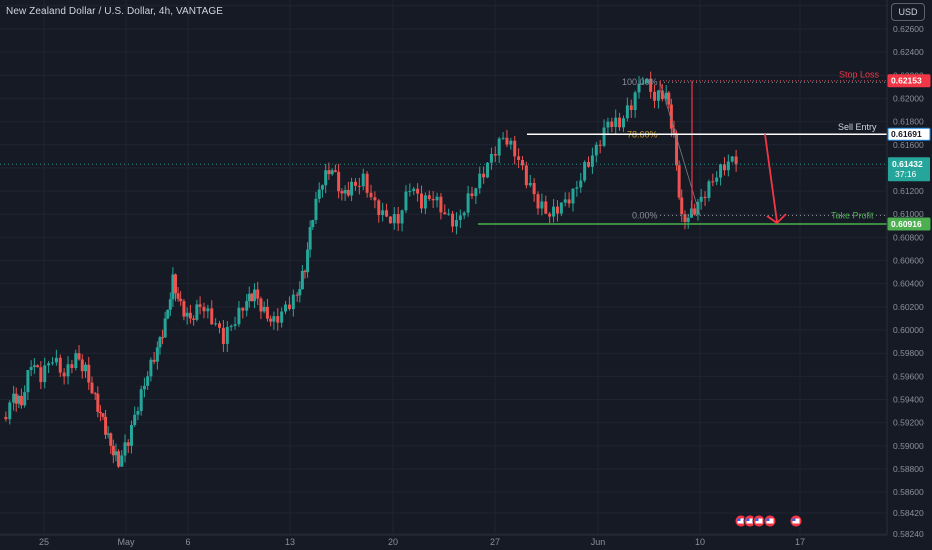 The height and width of the screenshot is (550, 932). What do you see at coordinates (909, 275) in the screenshot?
I see `price-axis` at bounding box center [909, 275].